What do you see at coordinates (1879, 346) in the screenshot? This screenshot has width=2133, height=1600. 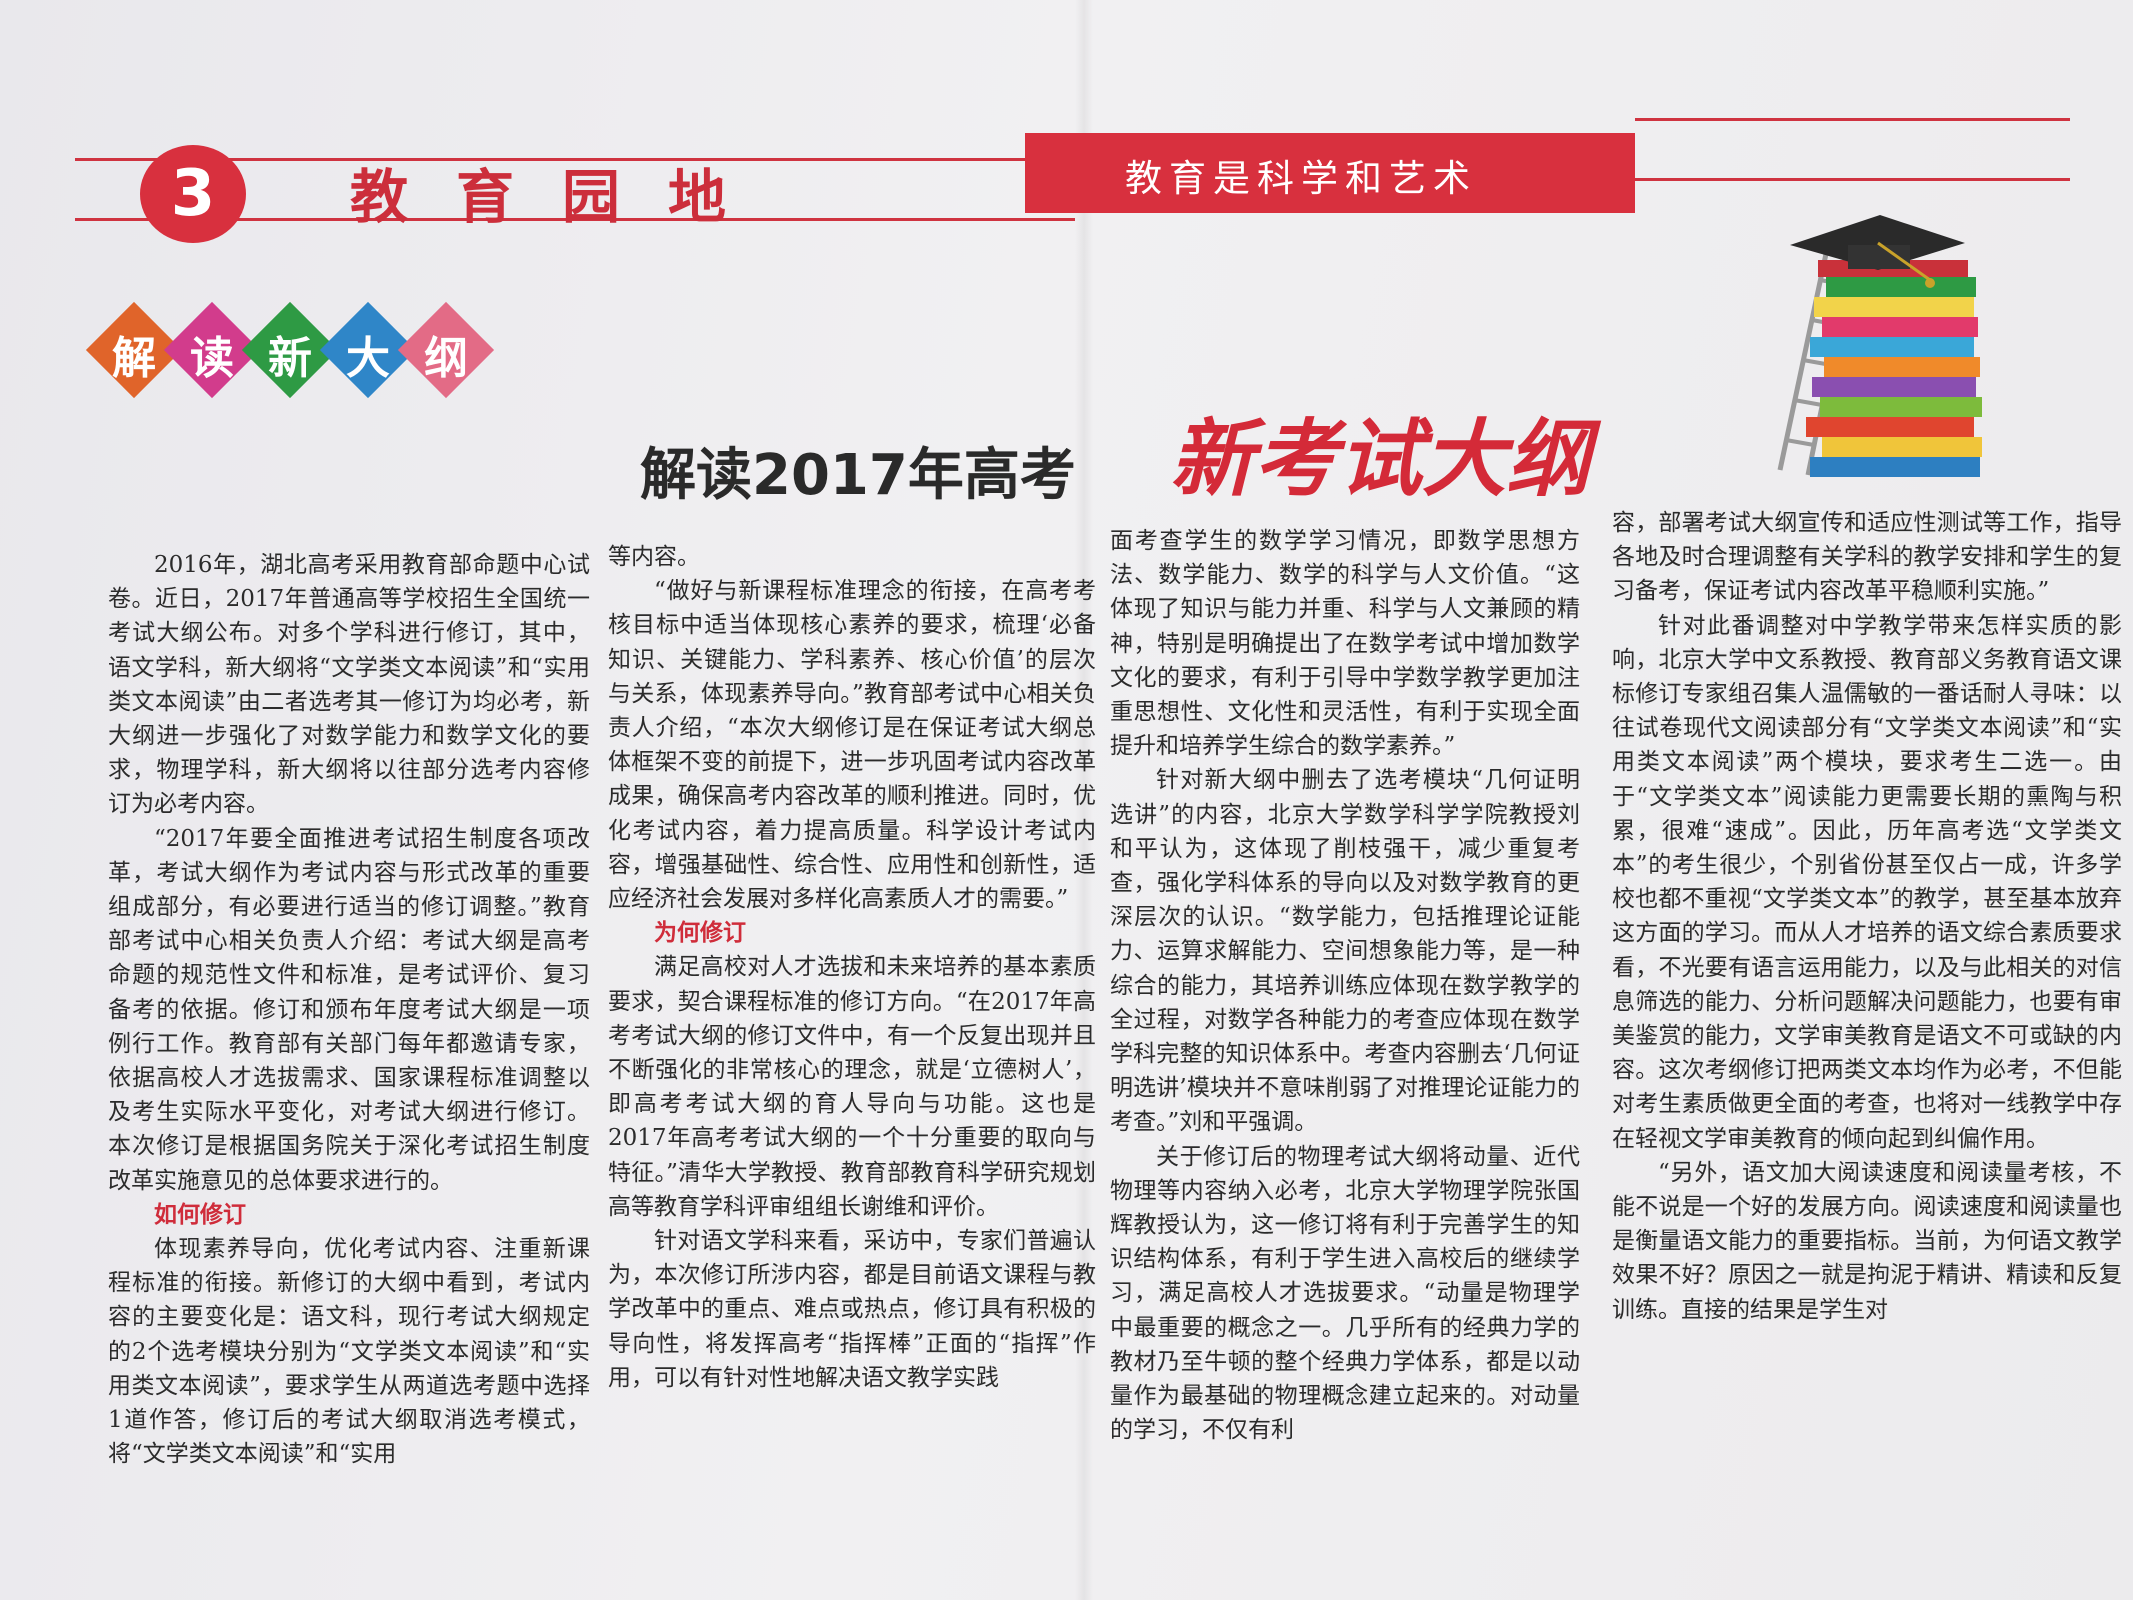 I see `book-stack-icon` at bounding box center [1879, 346].